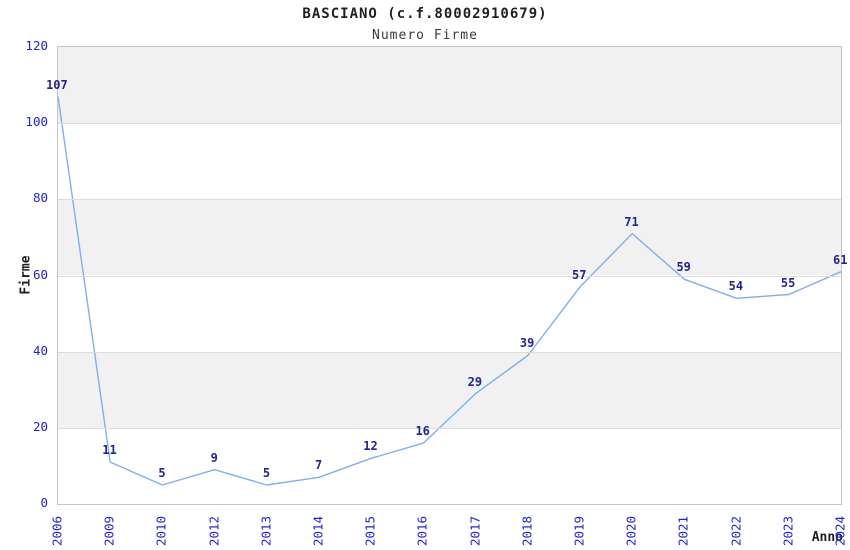  Describe the element at coordinates (319, 465) in the screenshot. I see `point-label: 7` at that location.